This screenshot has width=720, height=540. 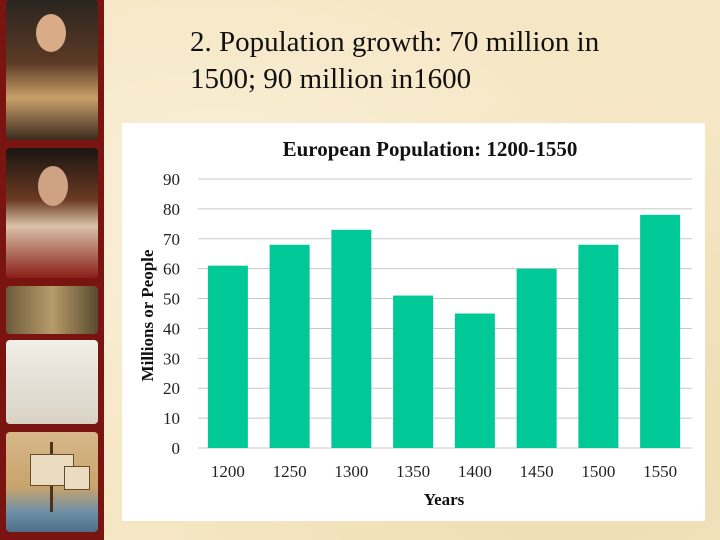 What do you see at coordinates (52, 213) in the screenshot?
I see `nobleman-portrait-image` at bounding box center [52, 213].